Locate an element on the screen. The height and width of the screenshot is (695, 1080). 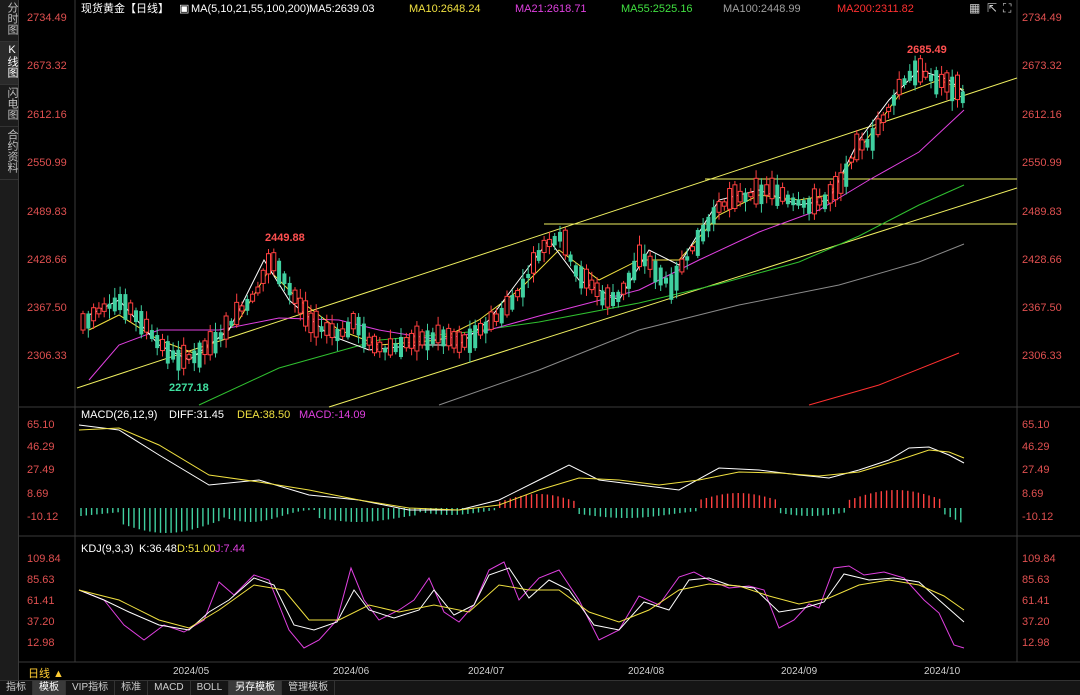
kdj-tick: 61.41 is located at coordinates (1036, 601).